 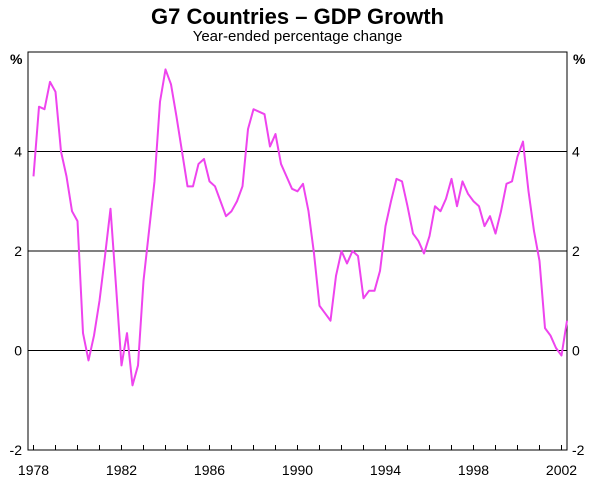 What do you see at coordinates (385, 470) in the screenshot?
I see `x-tick-label-1994: 1994` at bounding box center [385, 470].